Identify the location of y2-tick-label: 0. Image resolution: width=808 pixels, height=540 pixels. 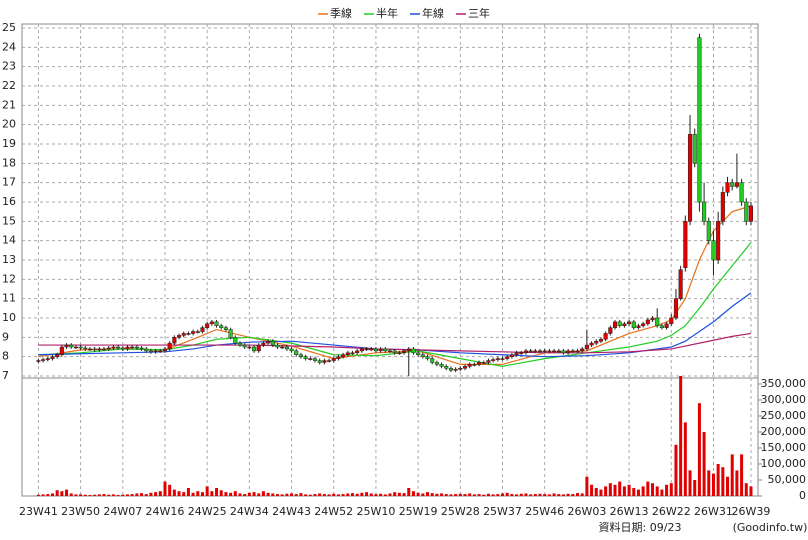
(802, 495).